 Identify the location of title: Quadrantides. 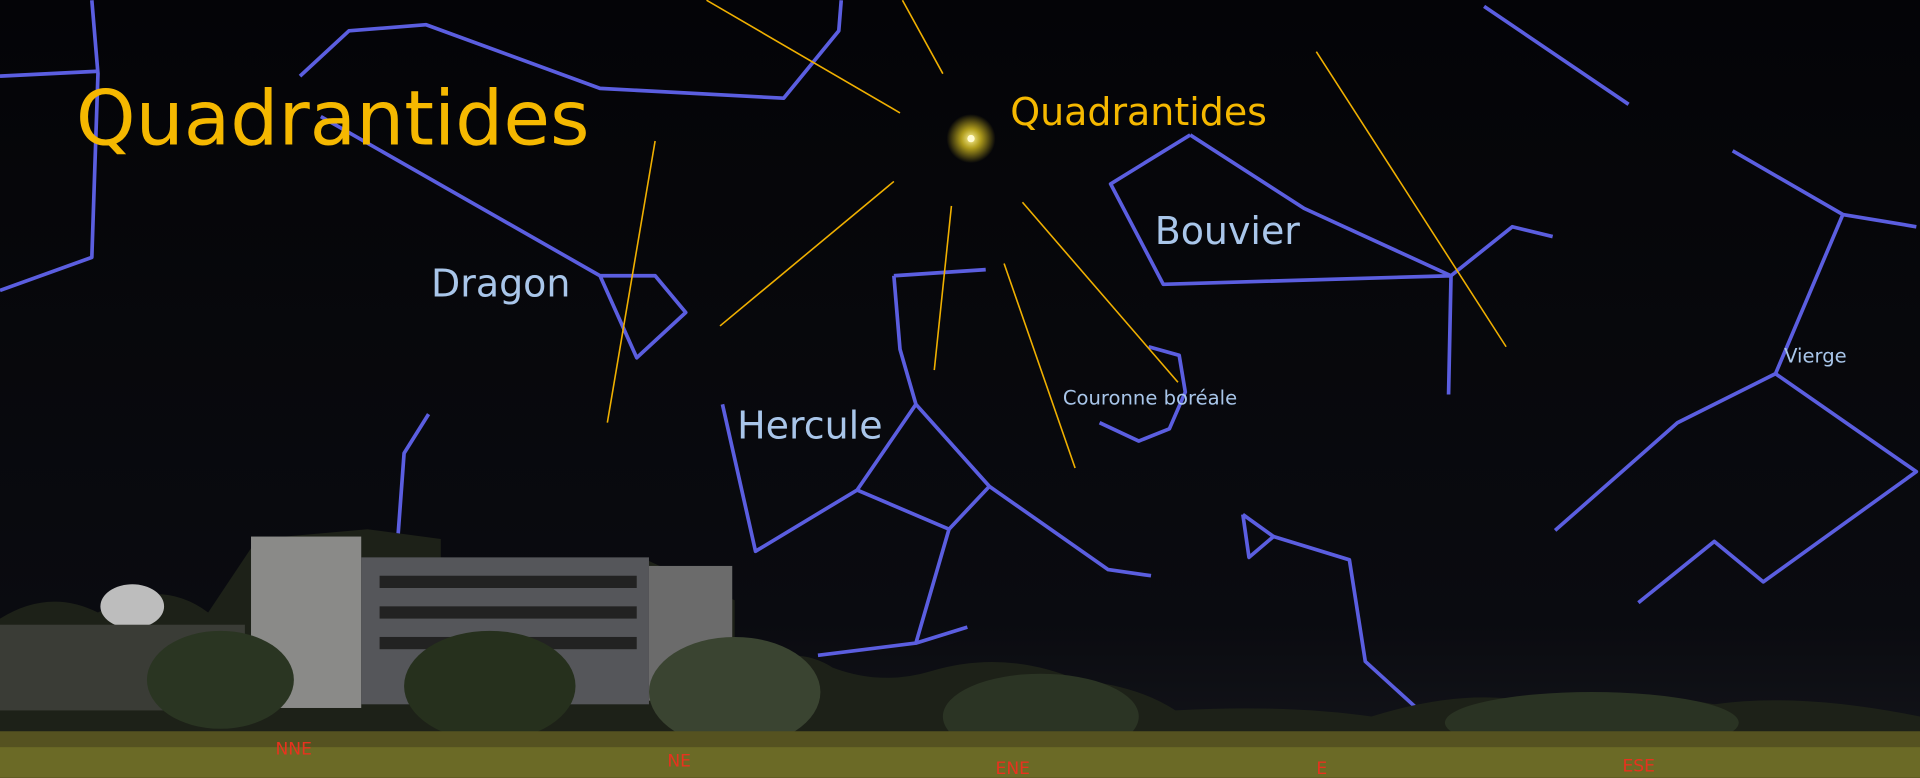
(333, 119).